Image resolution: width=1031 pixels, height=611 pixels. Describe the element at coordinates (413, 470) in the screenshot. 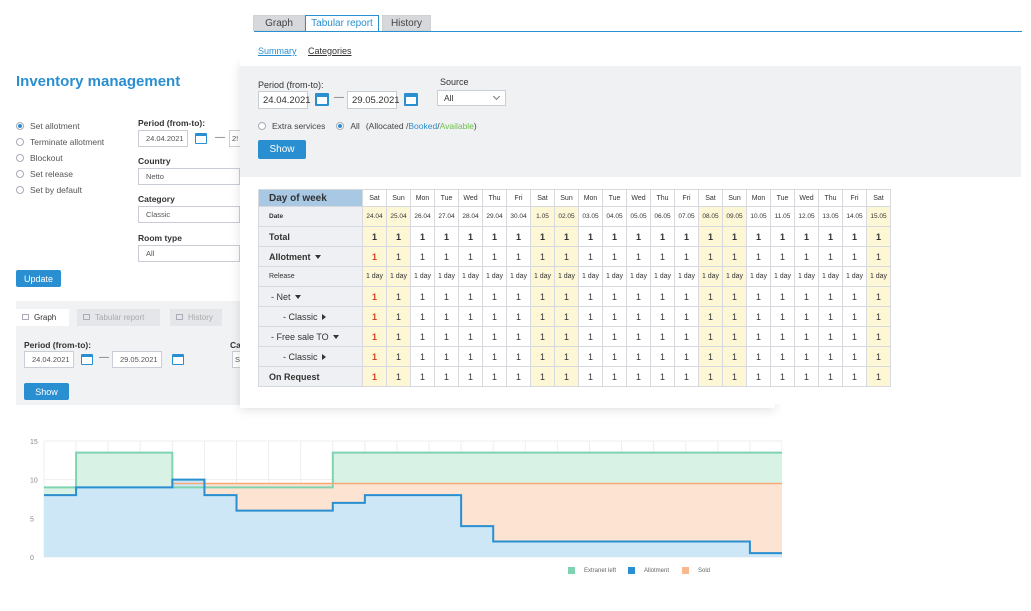

I see `extranet-left-line` at that location.